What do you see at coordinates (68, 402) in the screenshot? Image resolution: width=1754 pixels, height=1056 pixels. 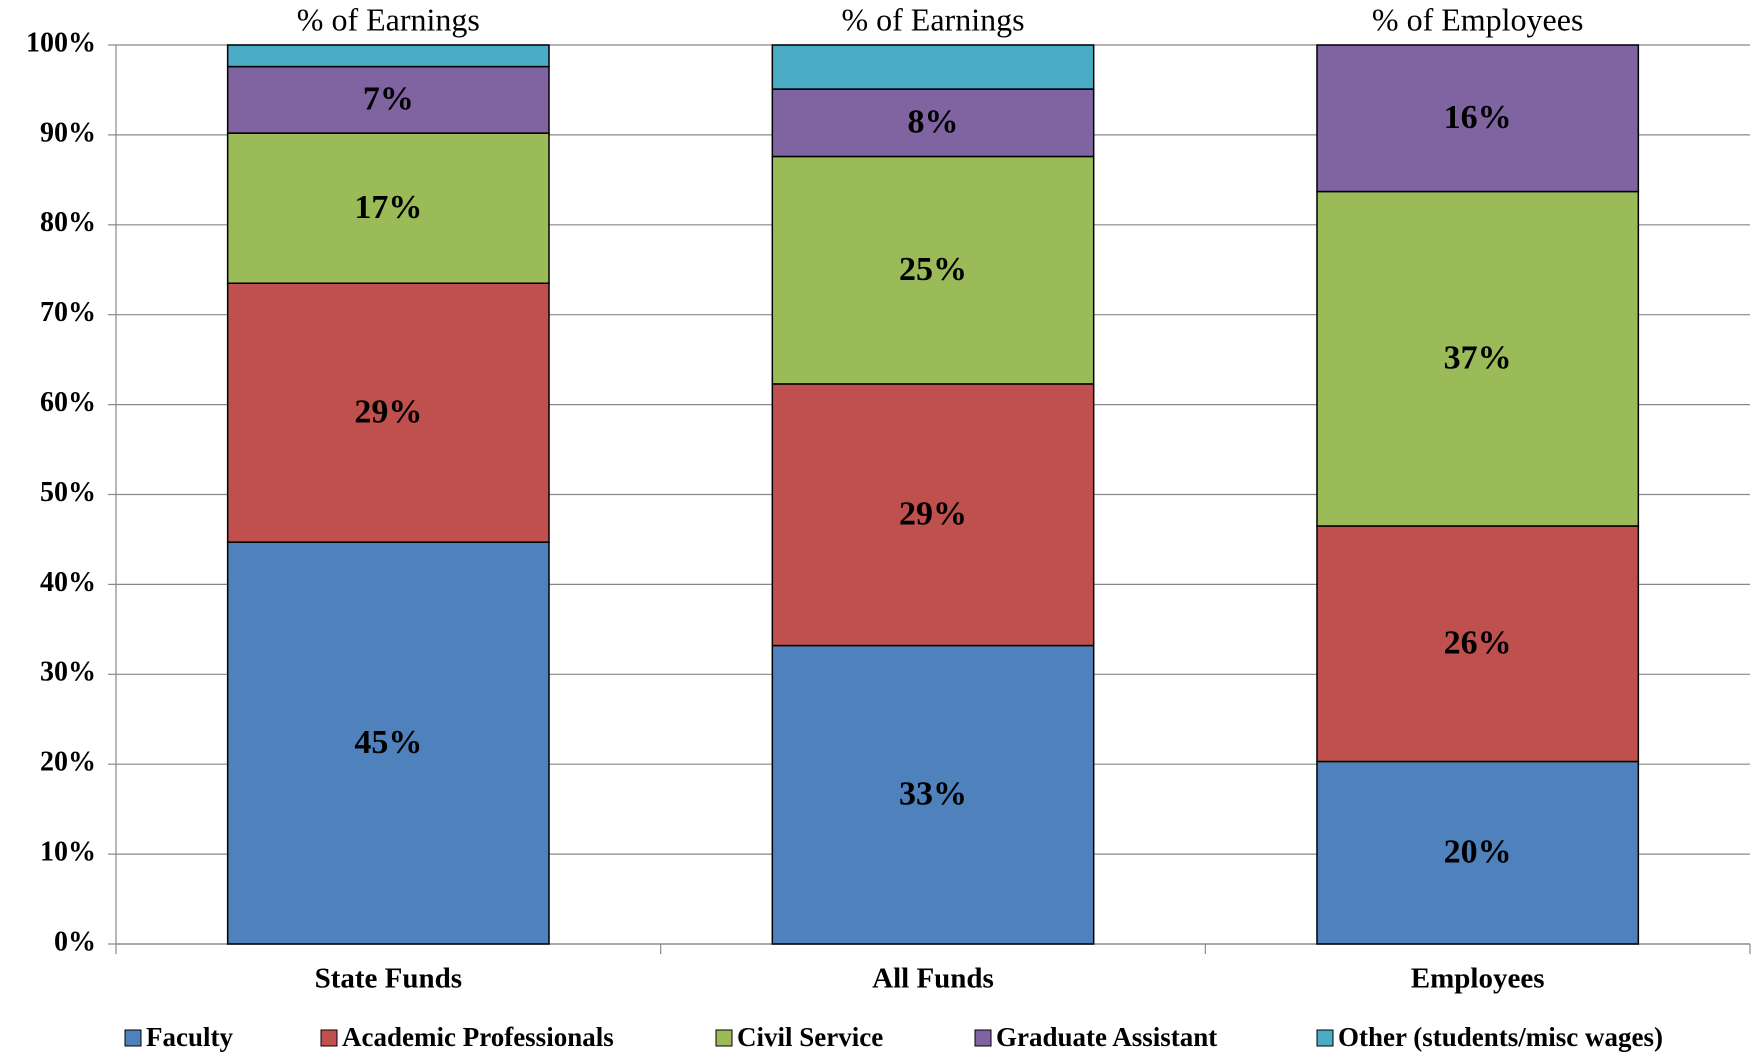 I see `y-tick-label: 60%` at bounding box center [68, 402].